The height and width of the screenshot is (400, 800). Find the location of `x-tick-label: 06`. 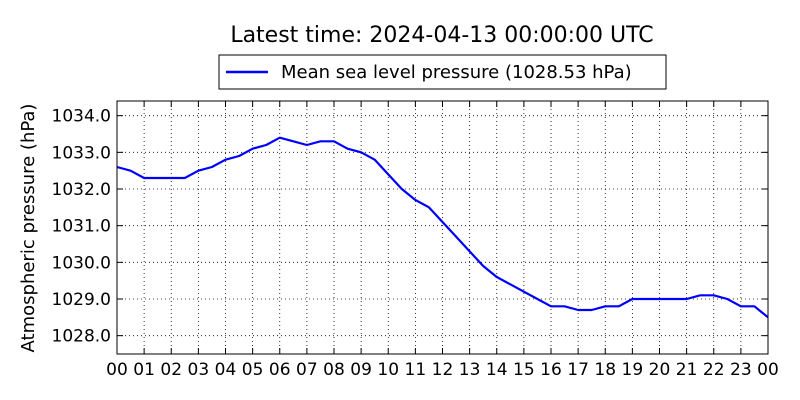

x-tick-label: 06 is located at coordinates (280, 370).